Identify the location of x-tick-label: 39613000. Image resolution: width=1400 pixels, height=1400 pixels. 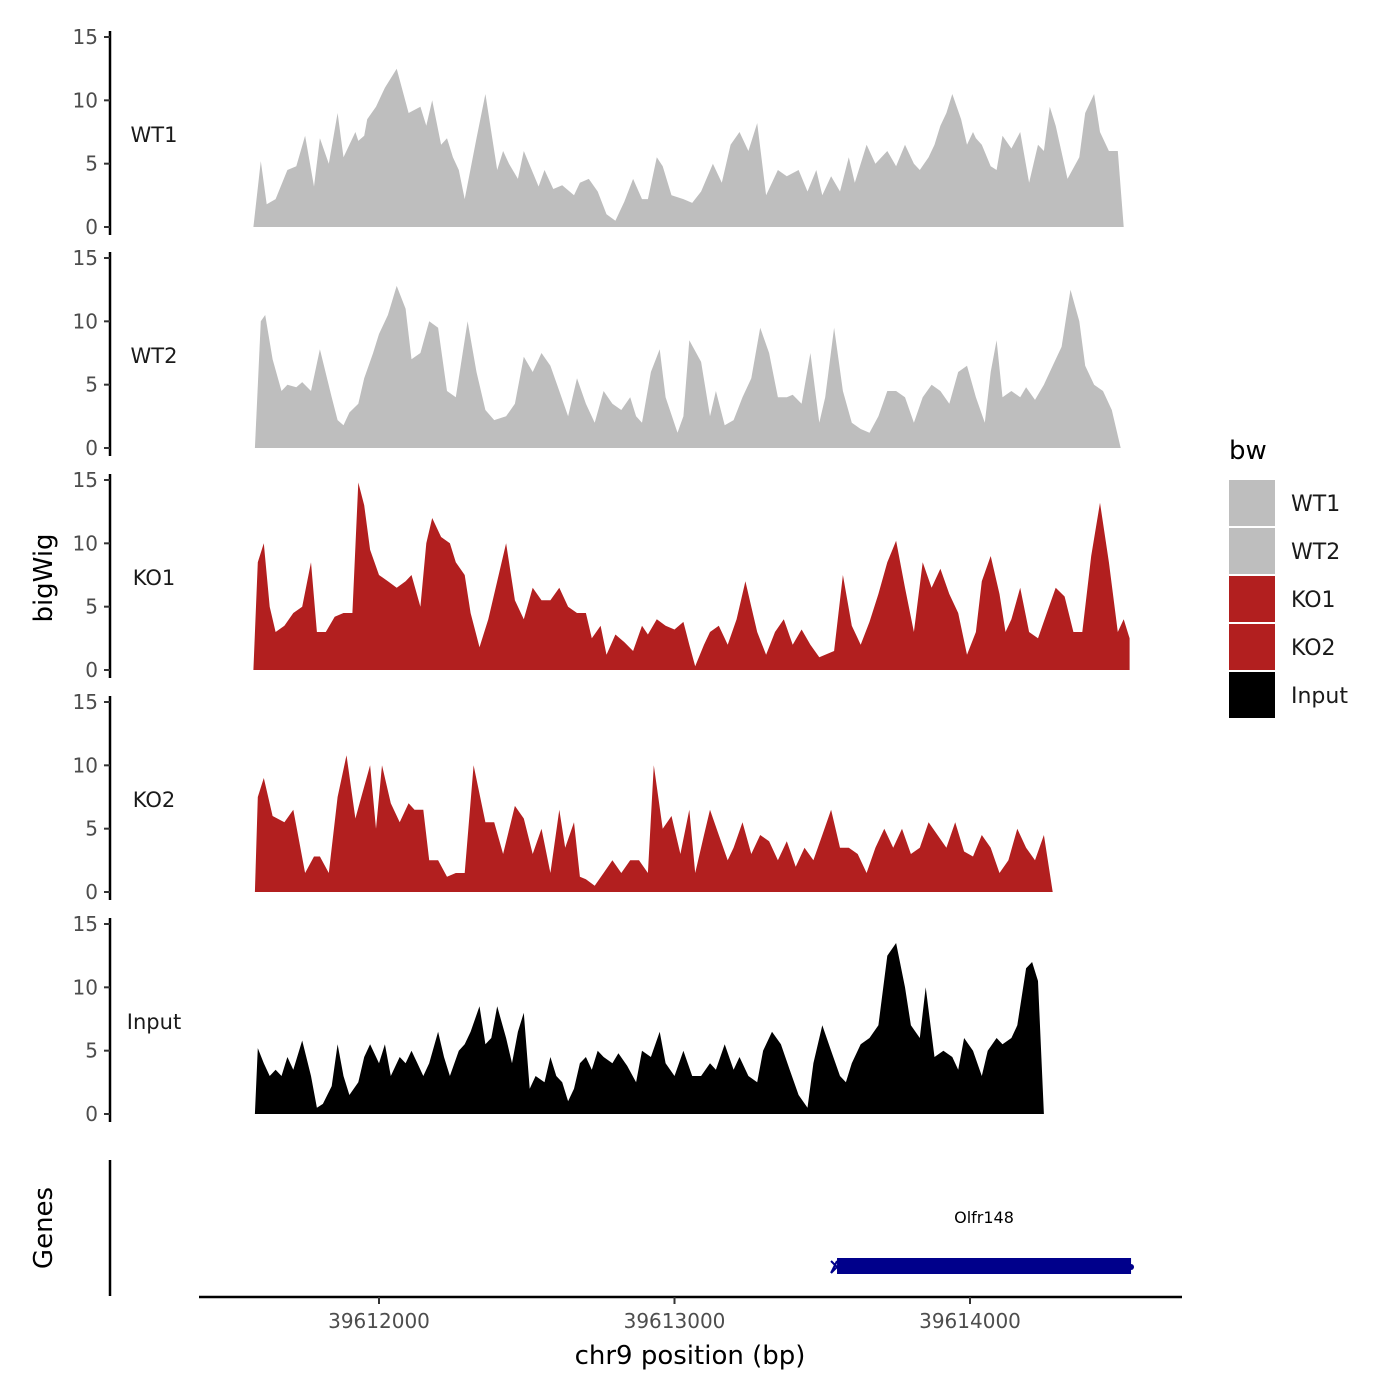
(675, 1321).